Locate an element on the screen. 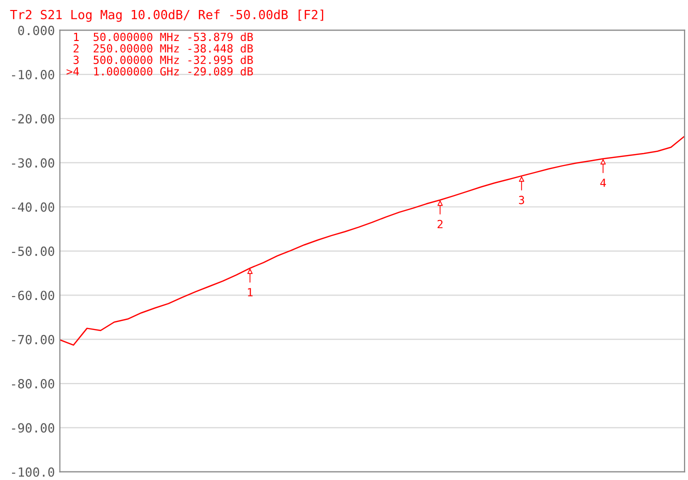 This screenshot has width=688, height=480. annotation: >4 1.0000000 GHz -29.089 dB is located at coordinates (159, 71).